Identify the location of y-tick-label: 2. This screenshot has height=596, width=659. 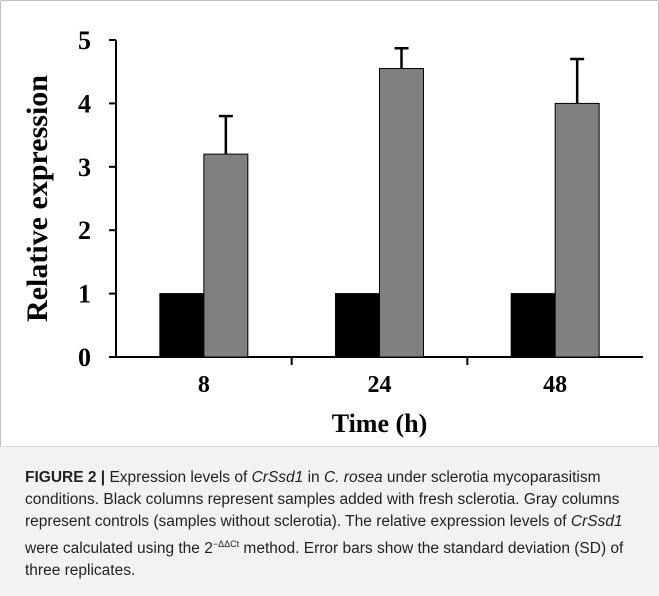
(84, 230).